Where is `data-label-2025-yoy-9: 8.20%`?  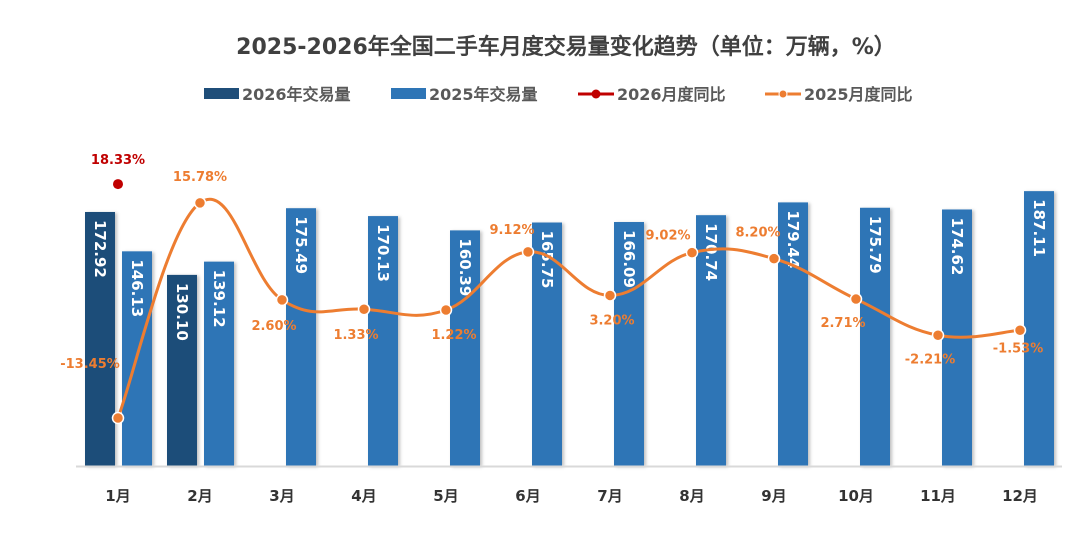
data-label-2025-yoy-9: 8.20% is located at coordinates (757, 233).